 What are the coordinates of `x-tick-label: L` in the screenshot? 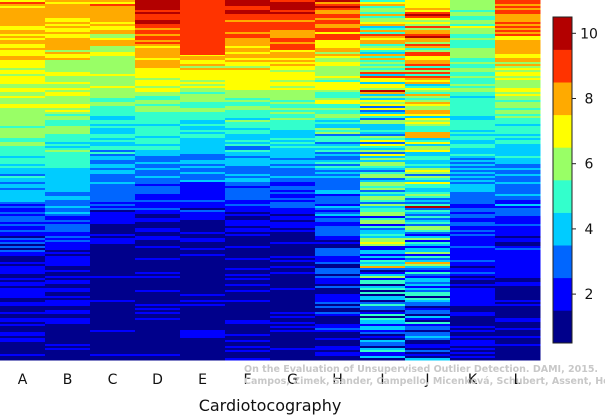 It's located at (518, 380).